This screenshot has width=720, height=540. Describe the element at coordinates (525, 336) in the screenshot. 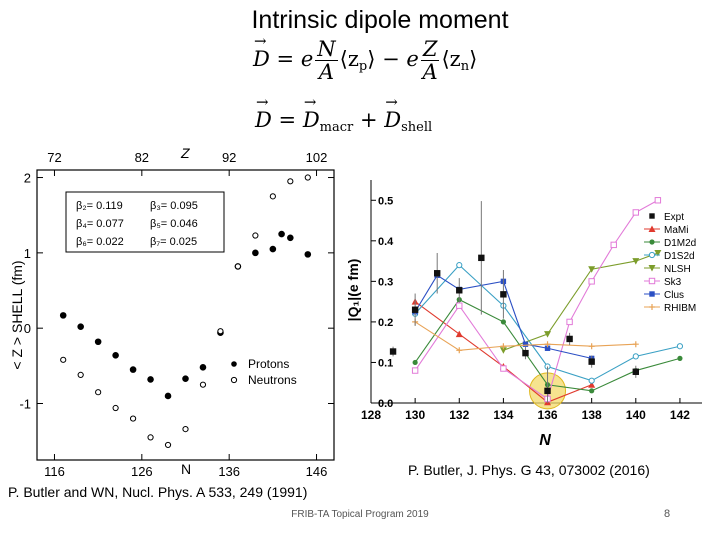

I see `series-line-rhibm` at that location.